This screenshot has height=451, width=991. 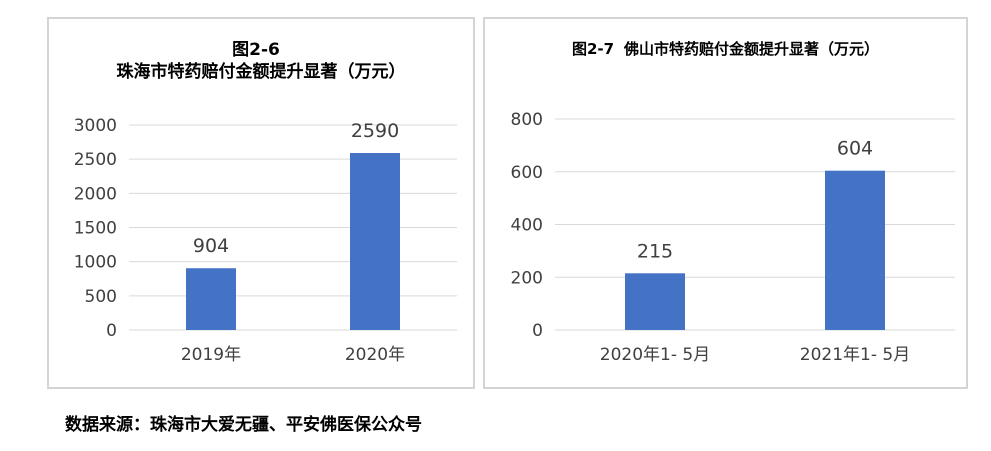 What do you see at coordinates (527, 120) in the screenshot?
I see `y-tick-label: 800` at bounding box center [527, 120].